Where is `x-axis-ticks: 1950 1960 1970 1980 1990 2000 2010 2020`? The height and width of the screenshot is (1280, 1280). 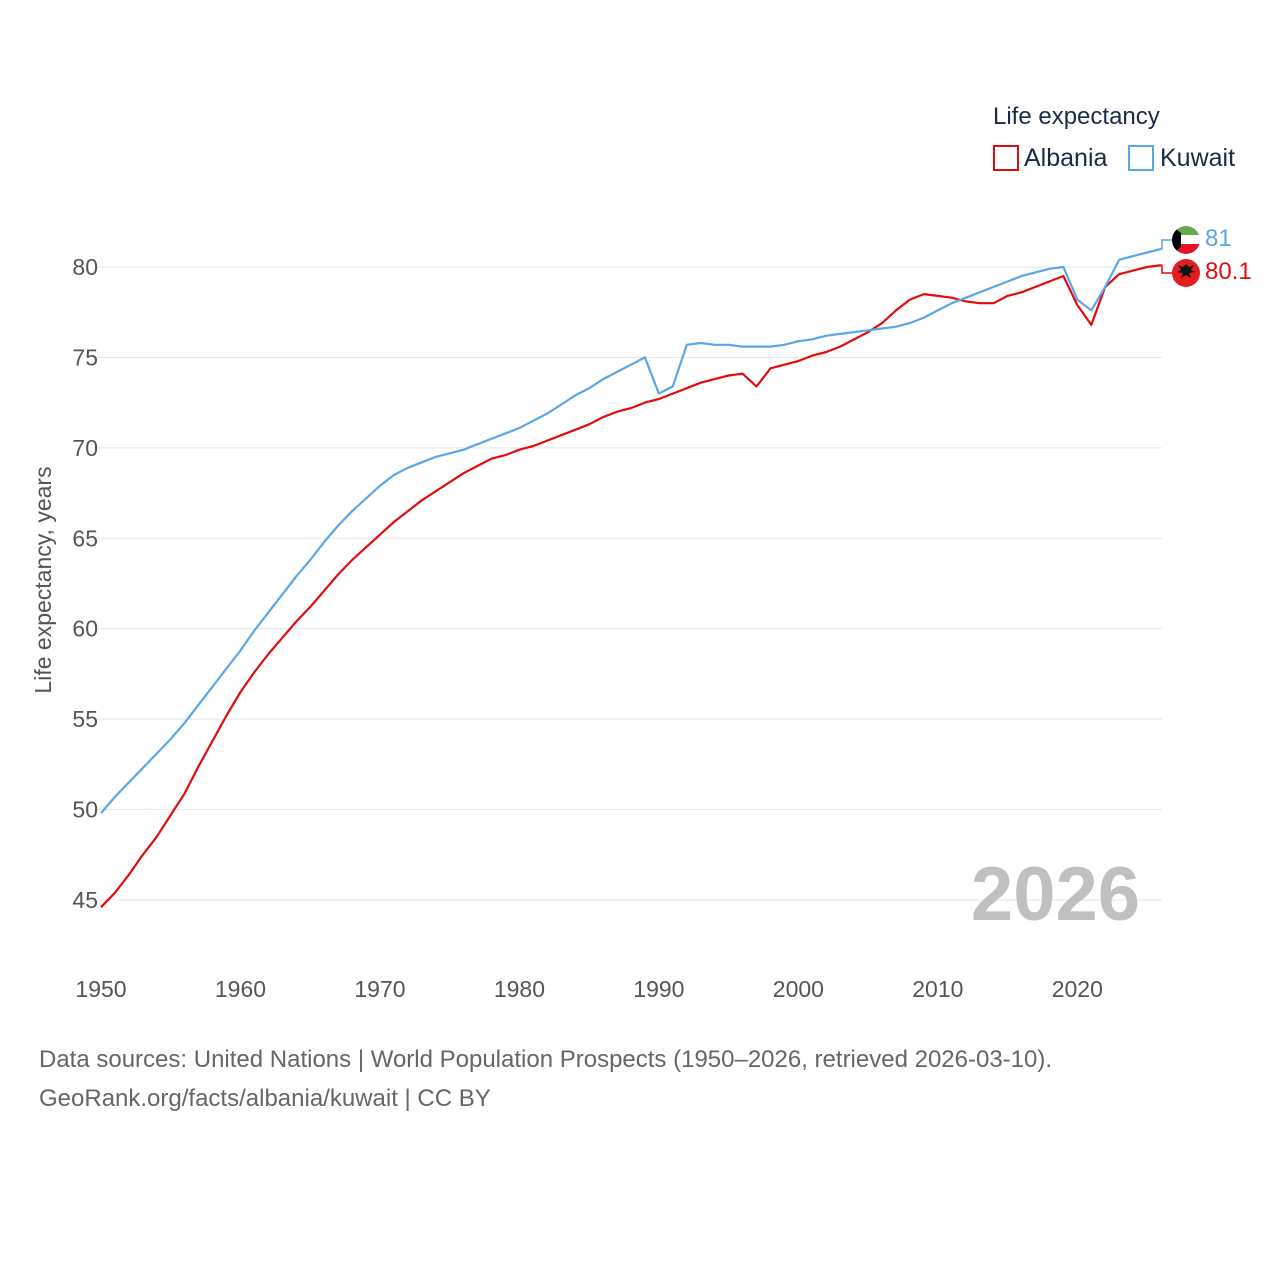
x-axis-ticks: 1950 1960 1970 1980 1990 2000 2010 2020 is located at coordinates (588, 989).